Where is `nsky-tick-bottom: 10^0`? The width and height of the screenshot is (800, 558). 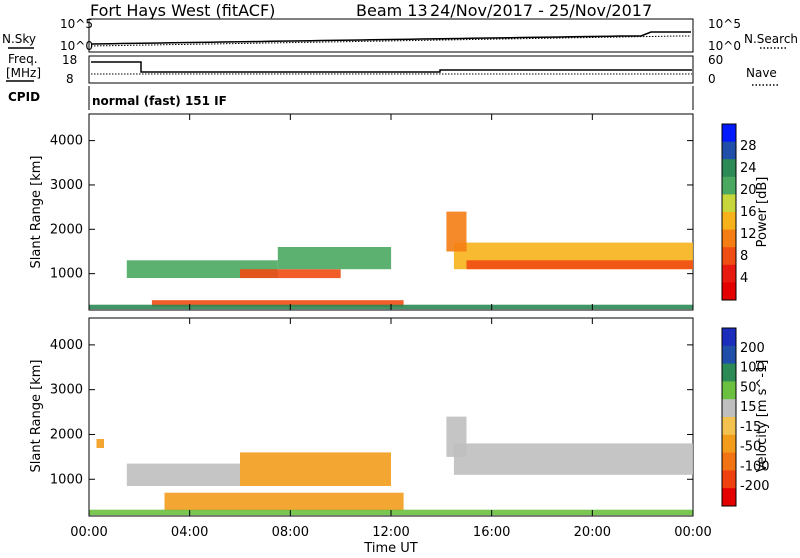
nsky-tick-bottom: 10^0 is located at coordinates (76, 46).